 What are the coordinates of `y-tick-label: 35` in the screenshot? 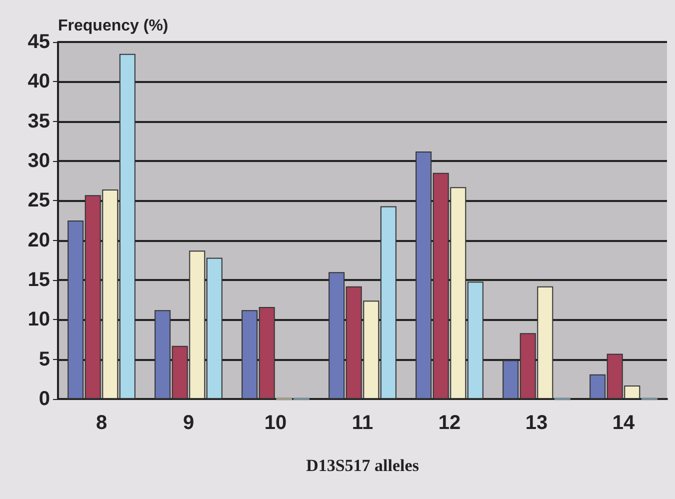 It's located at (39, 121).